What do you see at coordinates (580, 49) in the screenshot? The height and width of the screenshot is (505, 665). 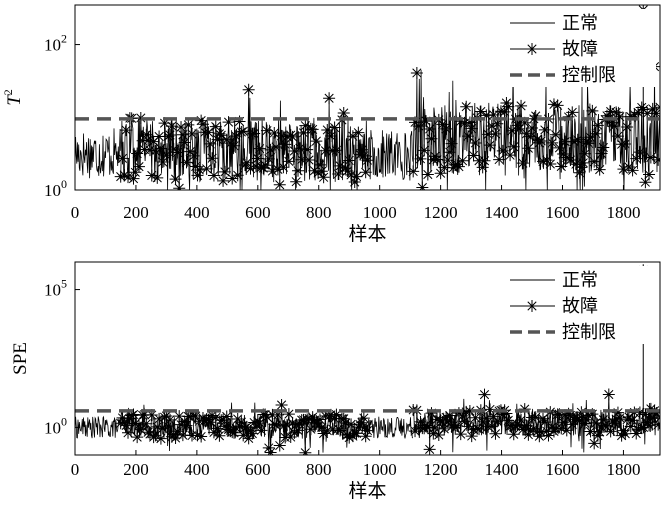 I see `legend-label: 故障` at bounding box center [580, 49].